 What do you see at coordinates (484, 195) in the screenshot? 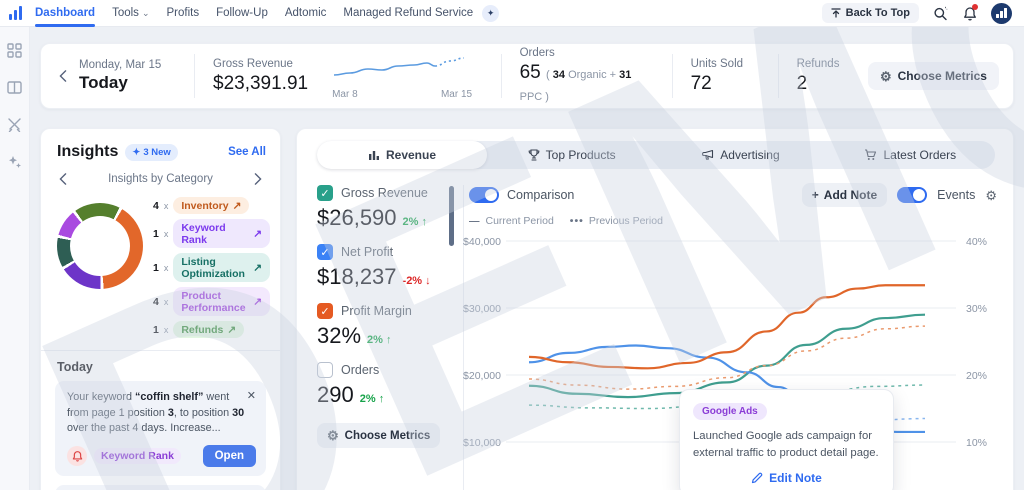
I see `comparison-toggle` at bounding box center [484, 195].